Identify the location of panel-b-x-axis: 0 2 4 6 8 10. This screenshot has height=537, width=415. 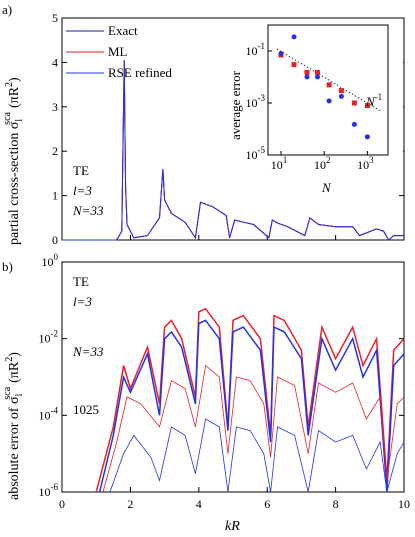
(234, 499).